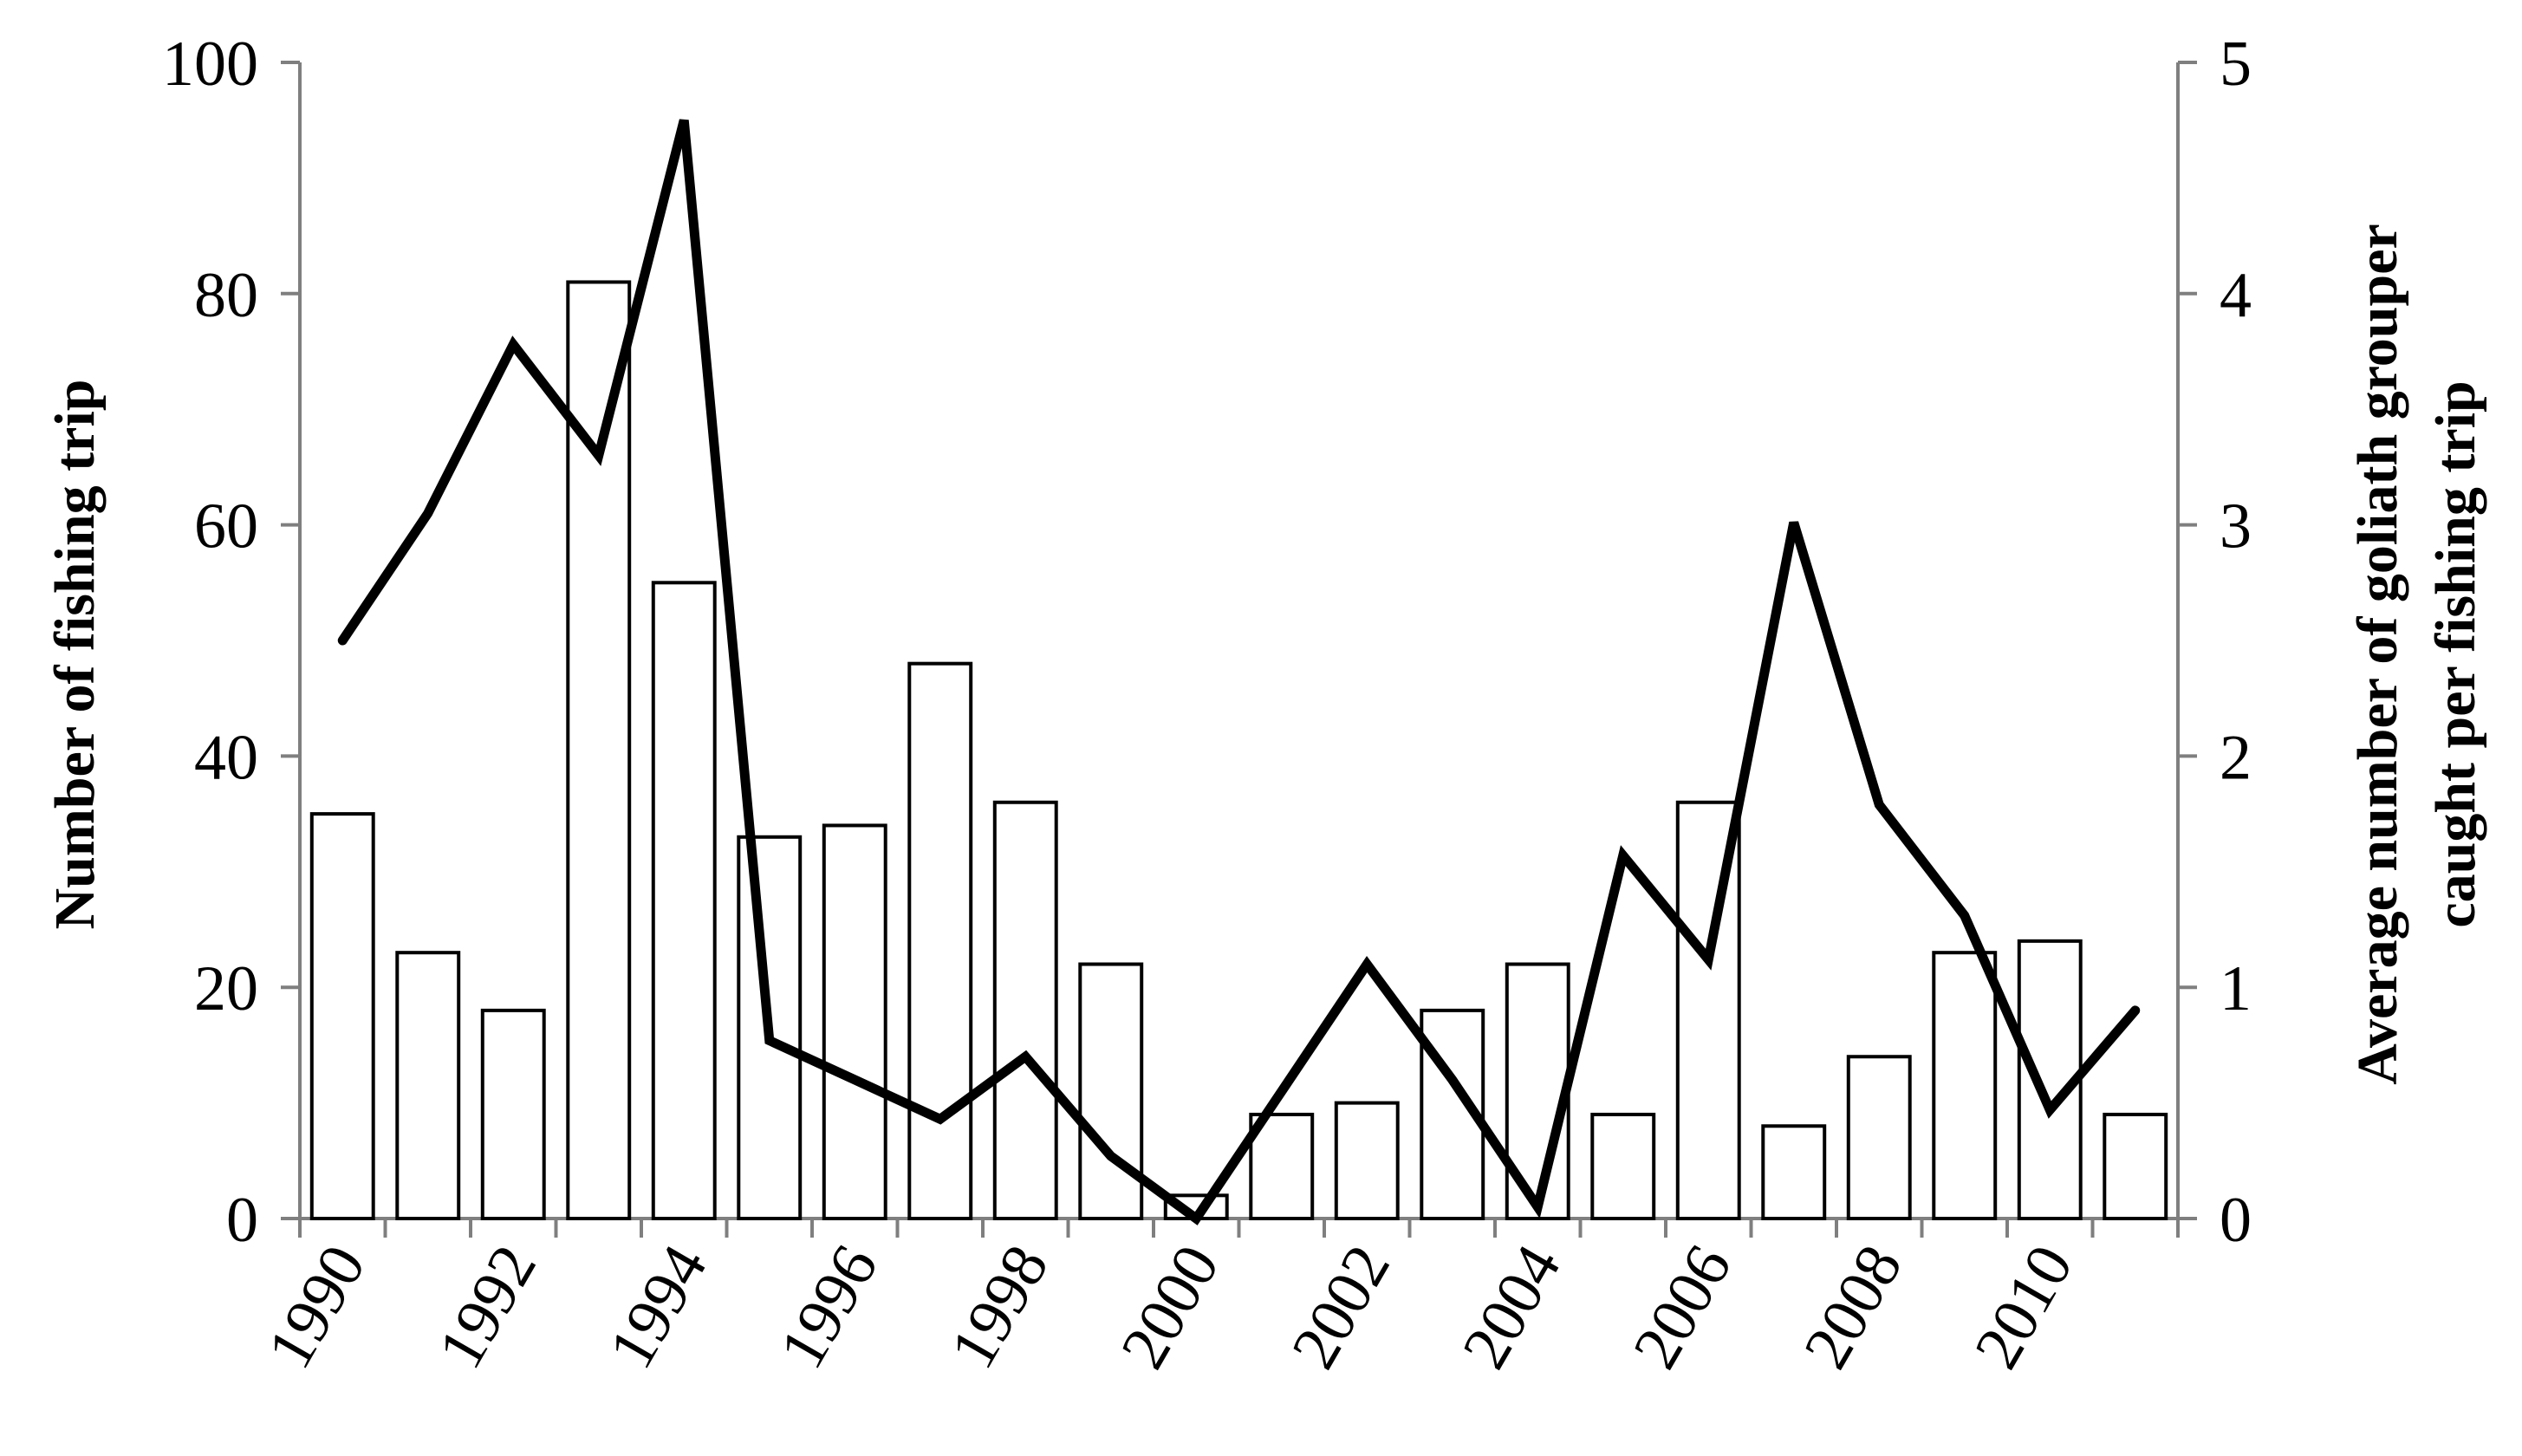 Image resolution: width=2522 pixels, height=1456 pixels. Describe the element at coordinates (2455, 653) in the screenshot. I see `y2-axis-title-line-2: caught per fishing trip` at that location.